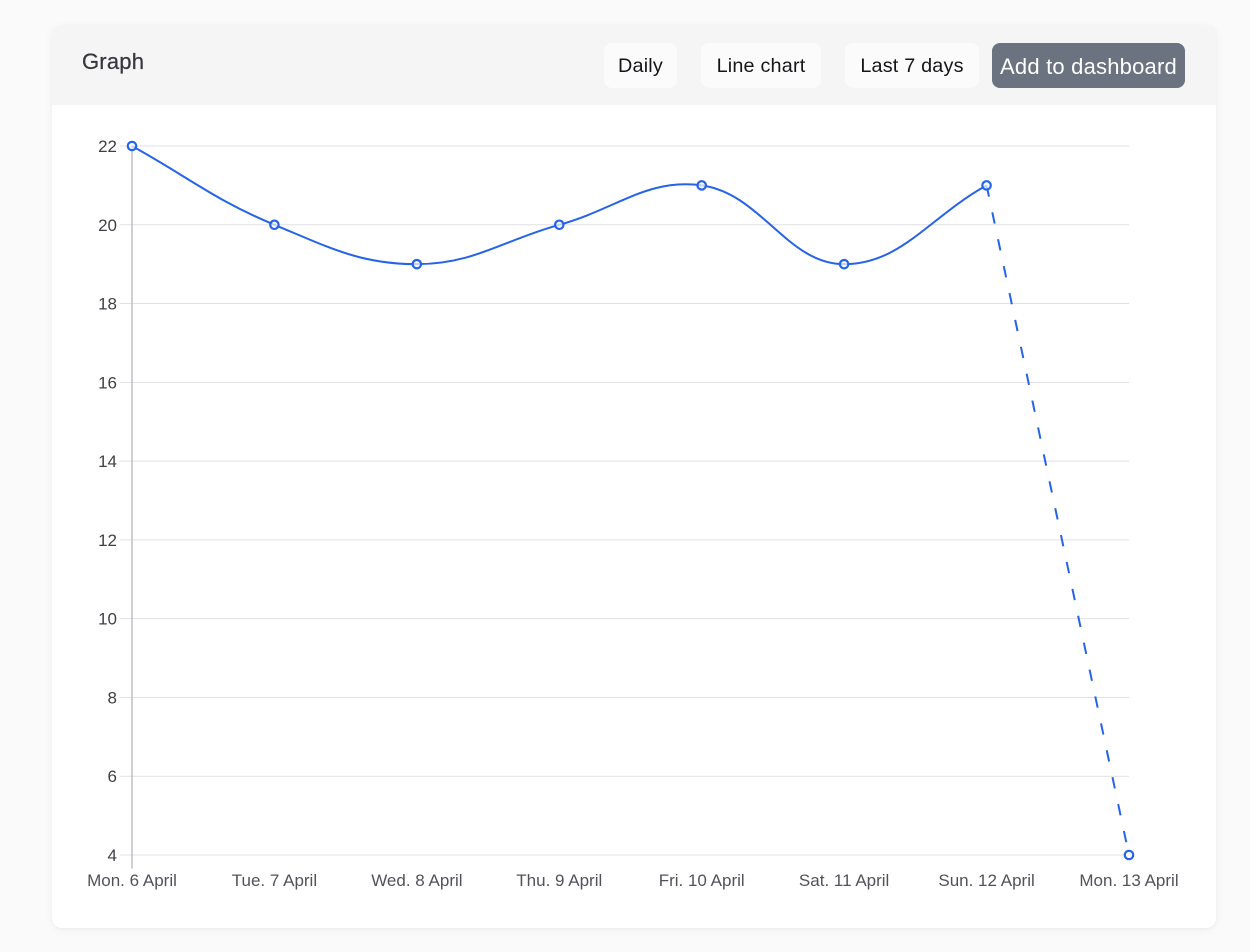 The height and width of the screenshot is (952, 1250). I want to click on svg-text: Thu. 9 April, so click(559, 880).